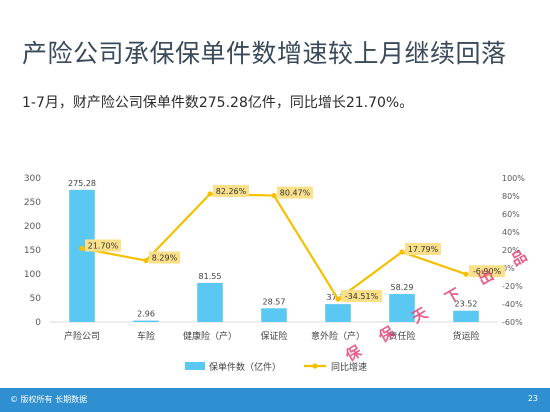  I want to click on y-left-tick-label: 250, so click(32, 203).